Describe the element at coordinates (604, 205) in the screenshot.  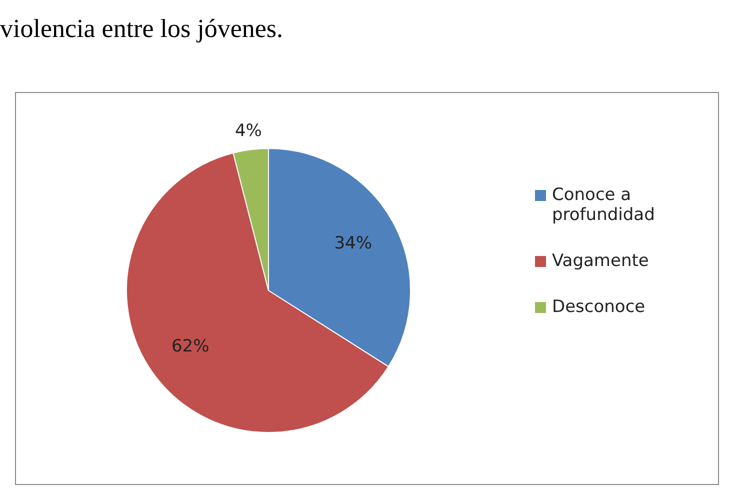
I see `legend-label: Conoce a profundidad` at that location.